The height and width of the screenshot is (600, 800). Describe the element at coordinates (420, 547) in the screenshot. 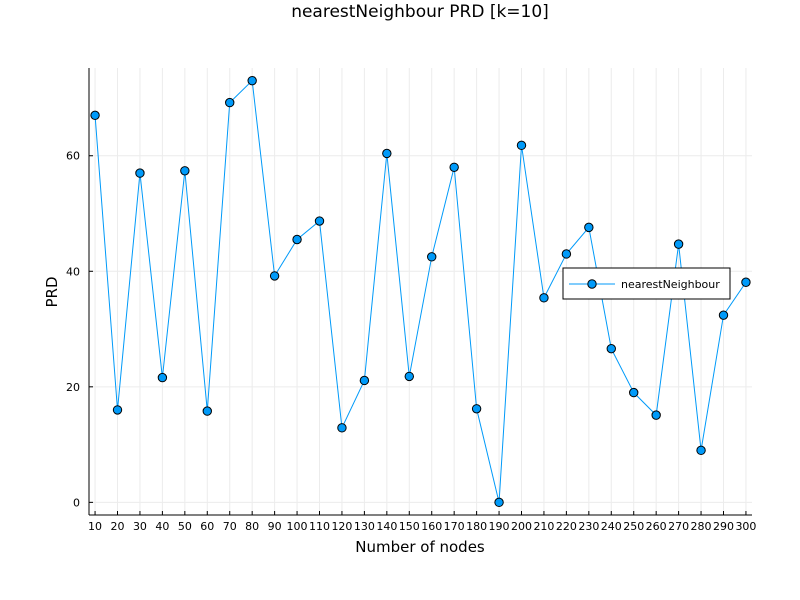

I see `x-axis-title: Number of nodes` at that location.